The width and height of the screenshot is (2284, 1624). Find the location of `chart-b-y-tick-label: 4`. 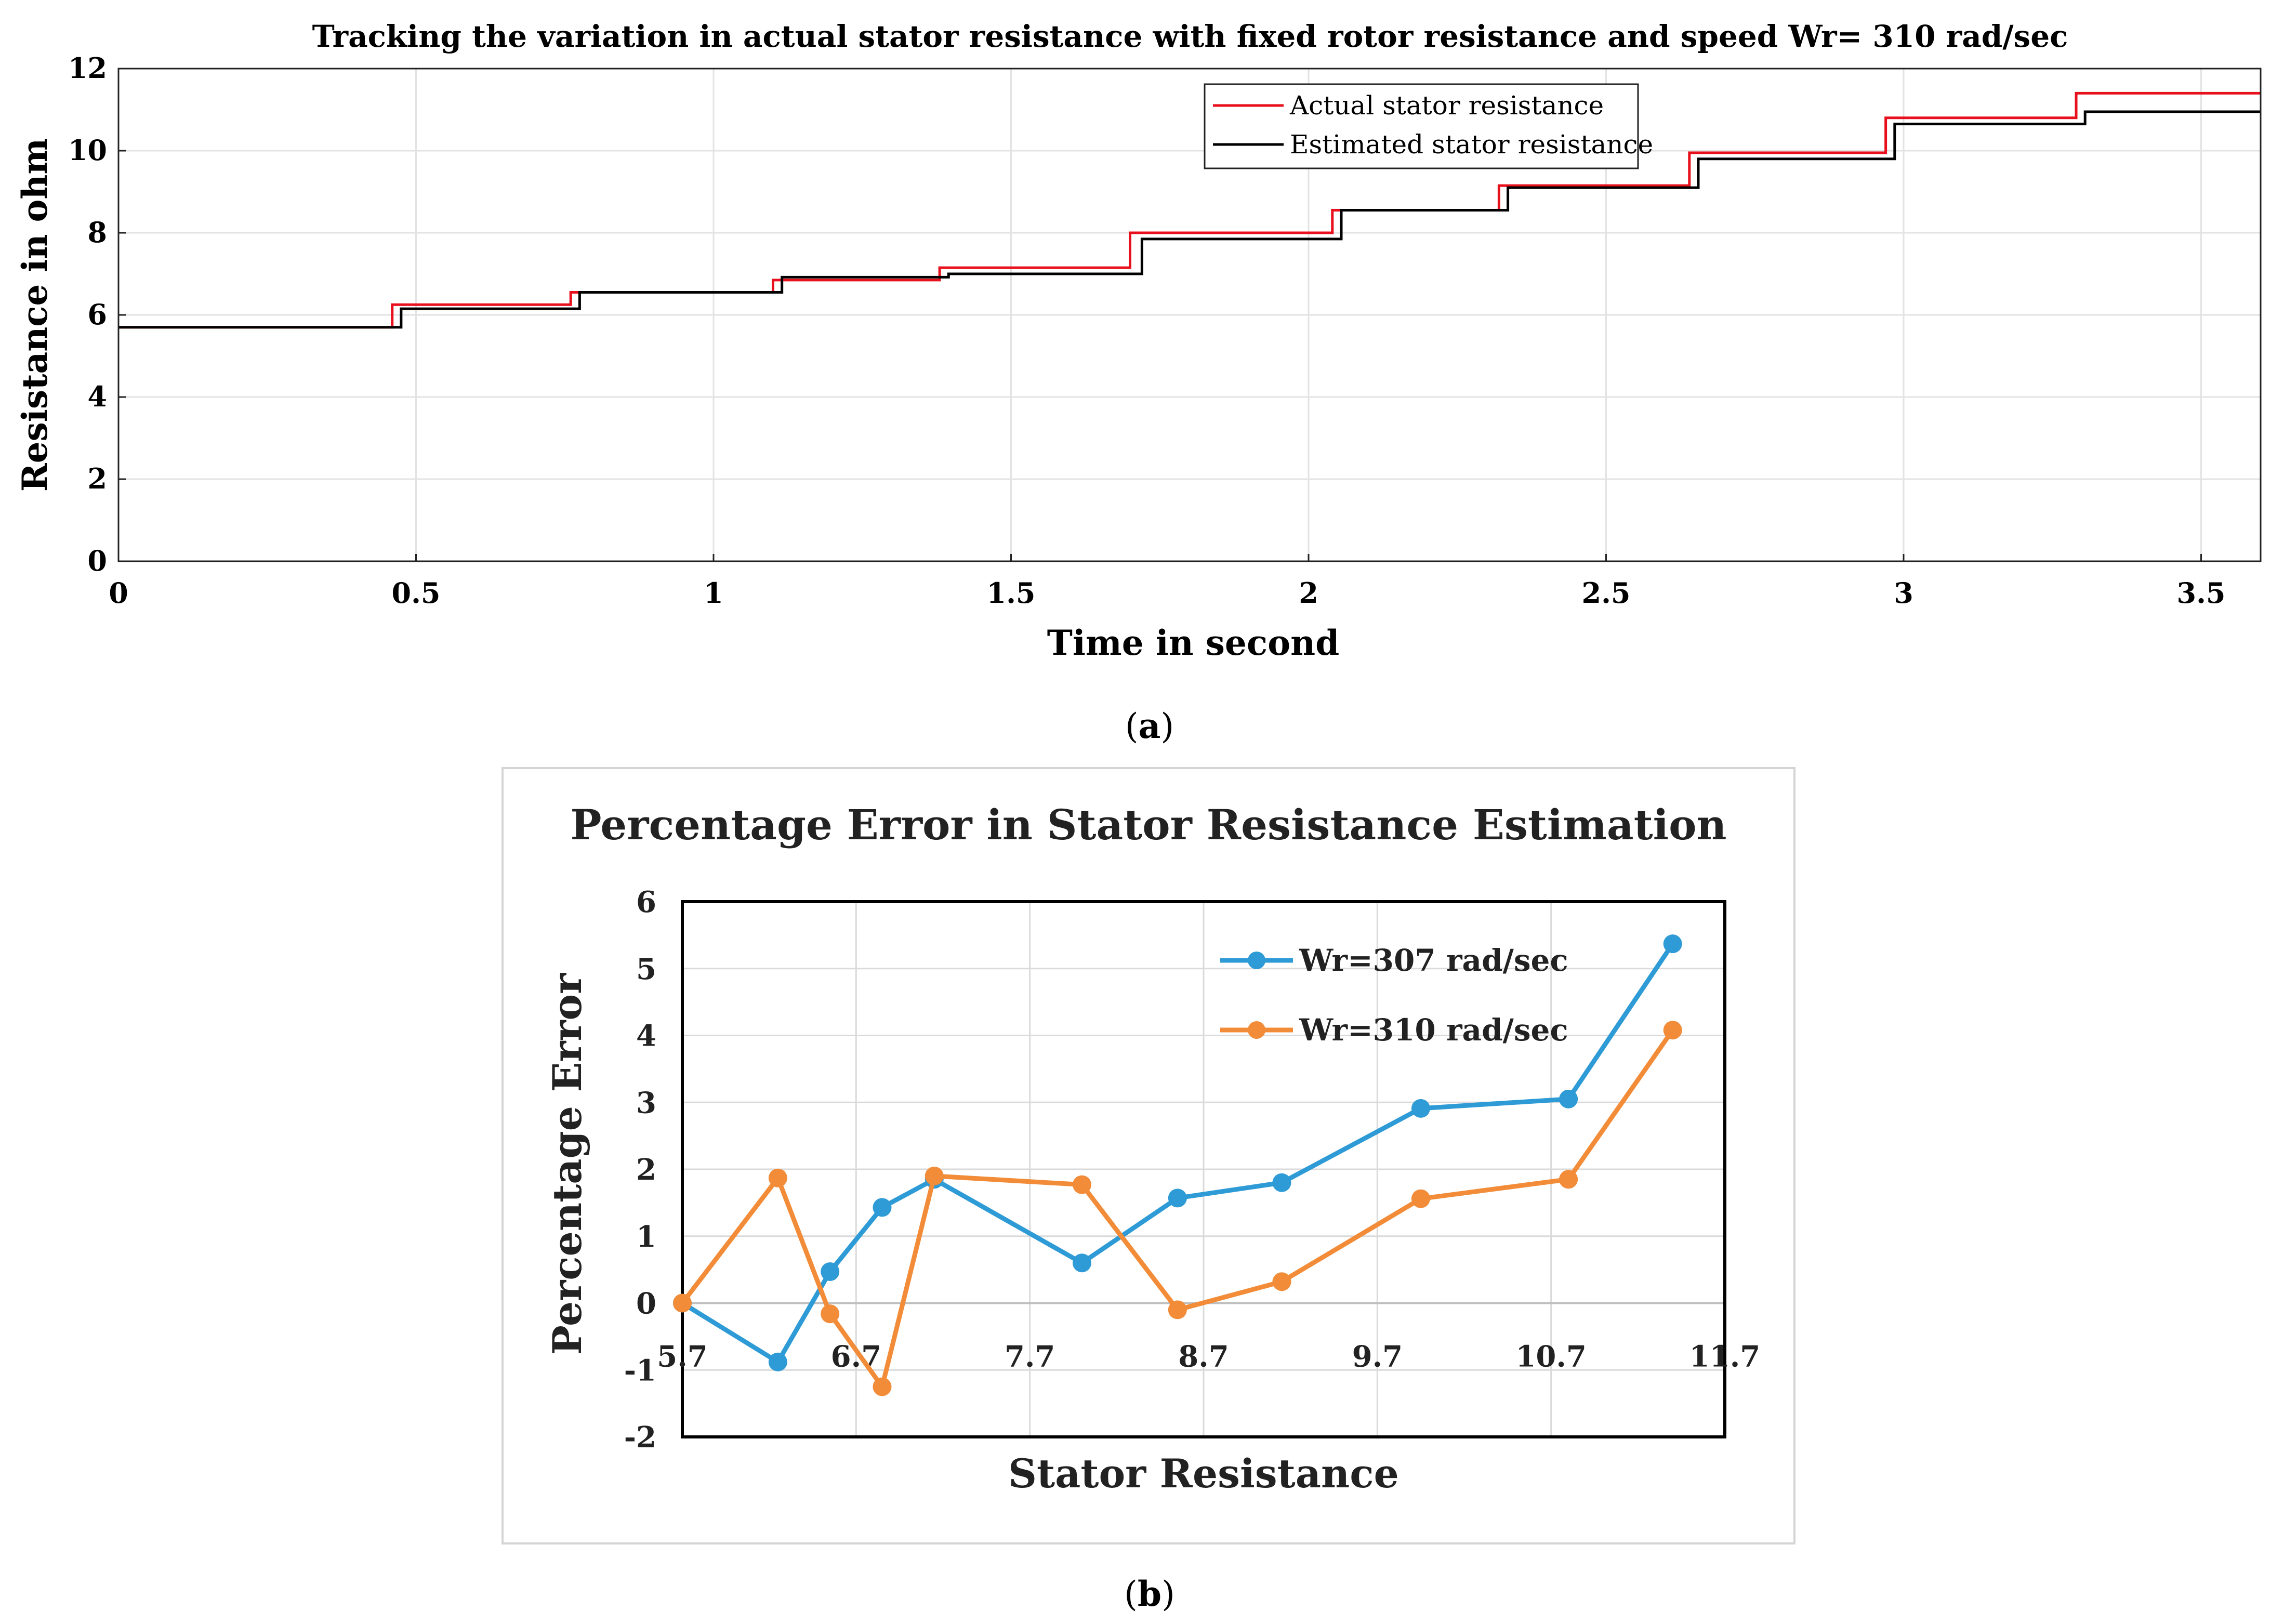

chart-b-y-tick-label: 4 is located at coordinates (646, 1036).